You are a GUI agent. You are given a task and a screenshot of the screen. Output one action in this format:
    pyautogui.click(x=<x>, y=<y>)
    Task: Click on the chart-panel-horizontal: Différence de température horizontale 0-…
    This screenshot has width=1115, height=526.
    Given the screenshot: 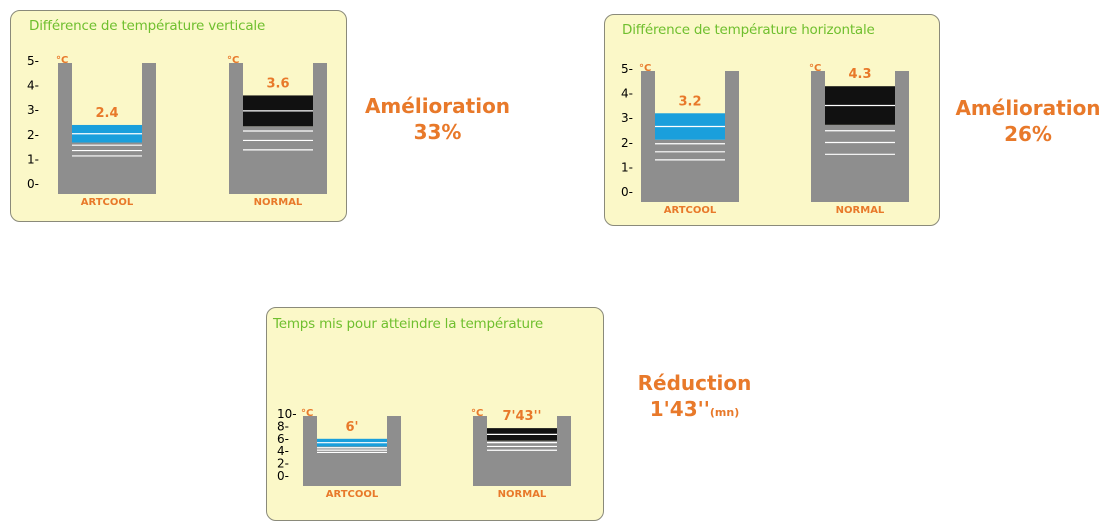 What is the action you would take?
    pyautogui.click(x=772, y=120)
    